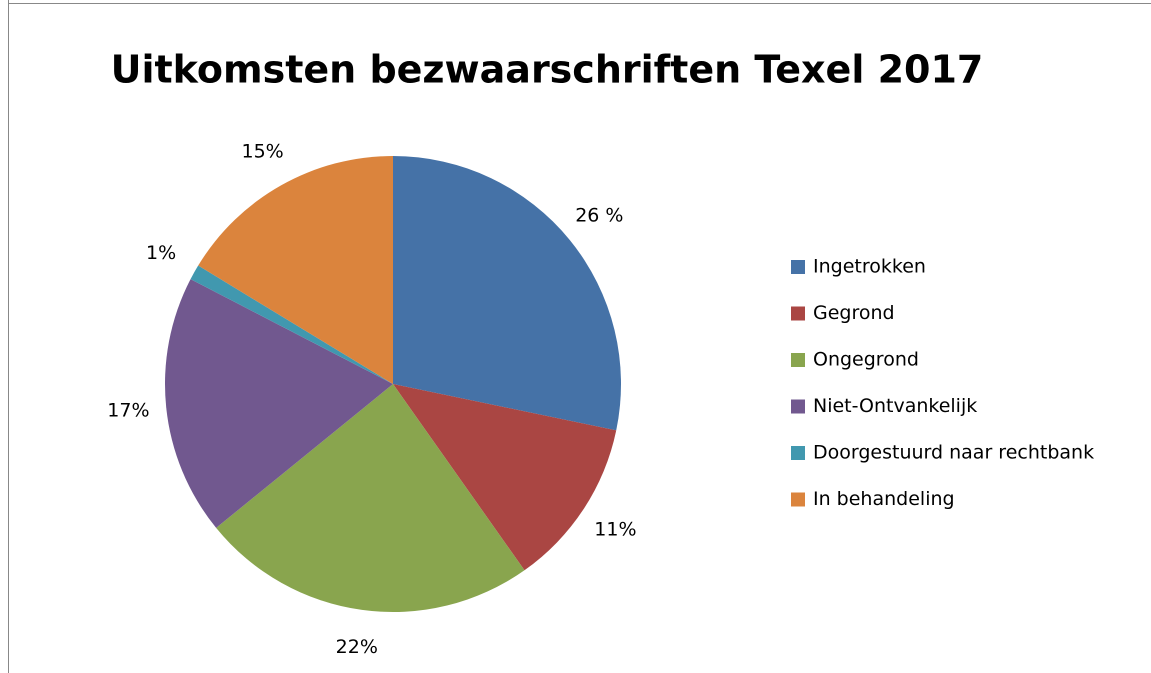 Image resolution: width=1151 pixels, height=673 pixels. Describe the element at coordinates (953, 453) in the screenshot. I see `legend-label: Doorgestuurd naar rechtbank` at that location.